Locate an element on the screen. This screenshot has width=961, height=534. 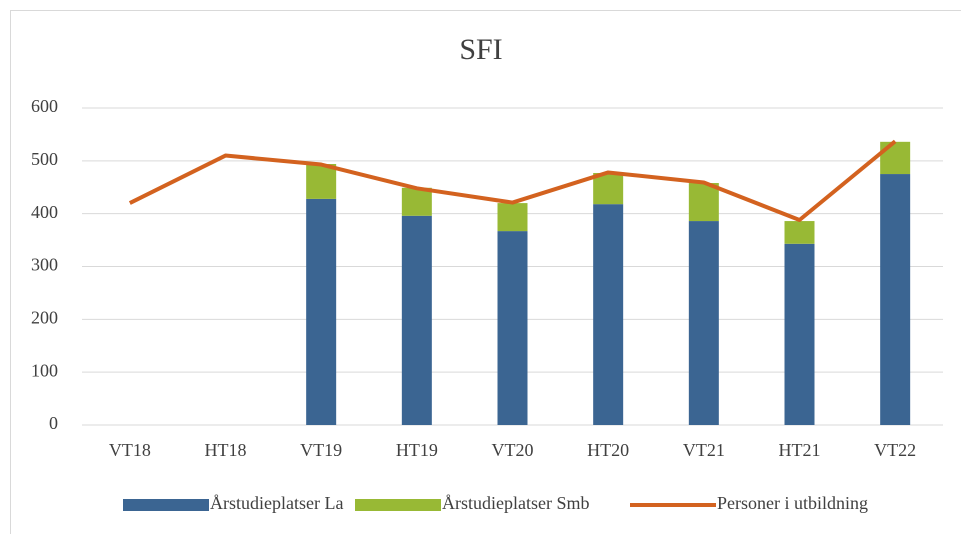
y-tick-label: 300 is located at coordinates (44, 265).